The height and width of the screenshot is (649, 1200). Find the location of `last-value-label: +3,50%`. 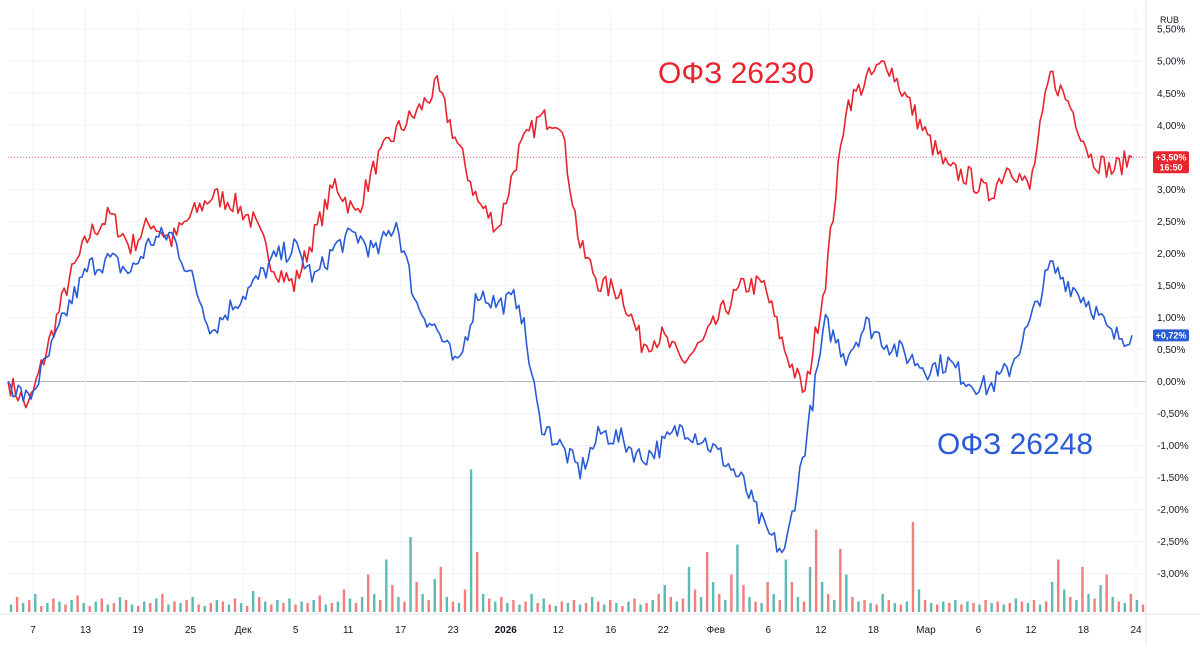

last-value-label: +3,50% is located at coordinates (1171, 157).